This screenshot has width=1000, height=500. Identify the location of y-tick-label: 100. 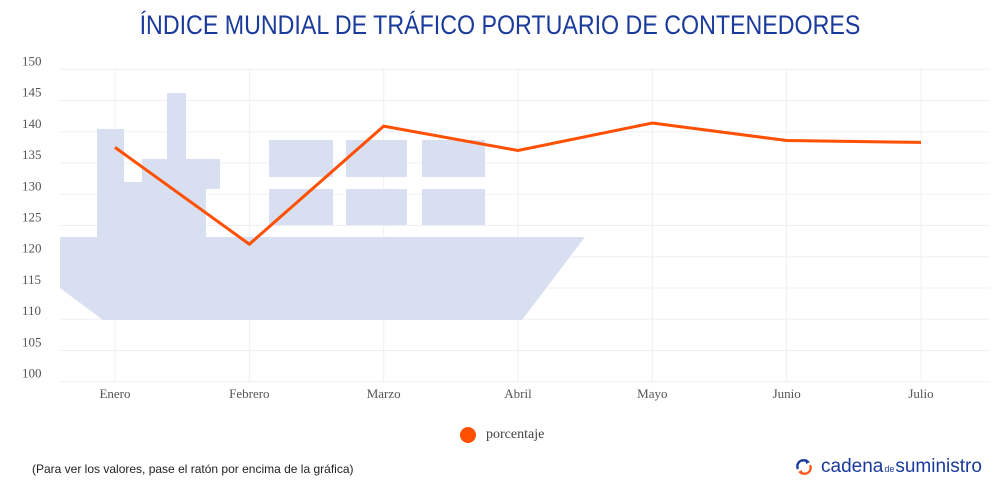
(32, 373).